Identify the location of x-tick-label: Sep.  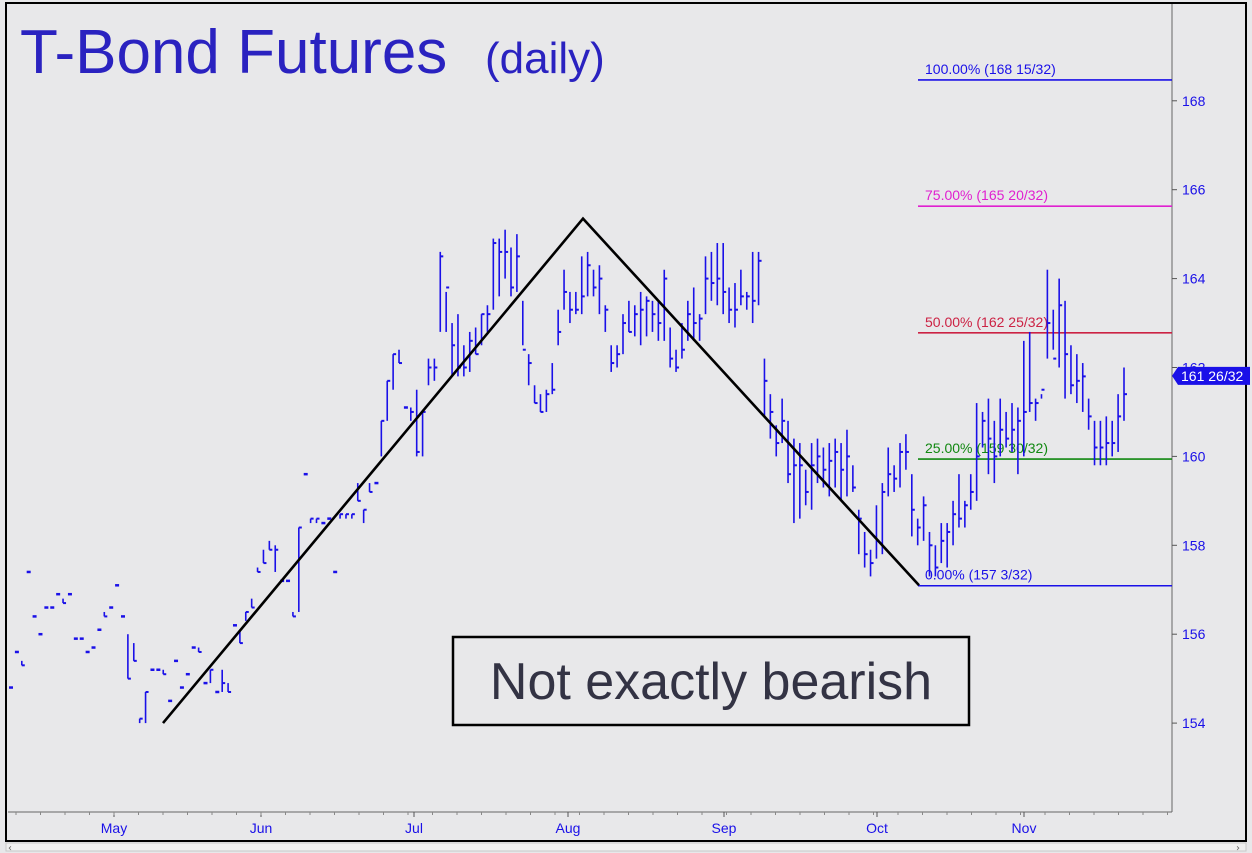
(724, 828).